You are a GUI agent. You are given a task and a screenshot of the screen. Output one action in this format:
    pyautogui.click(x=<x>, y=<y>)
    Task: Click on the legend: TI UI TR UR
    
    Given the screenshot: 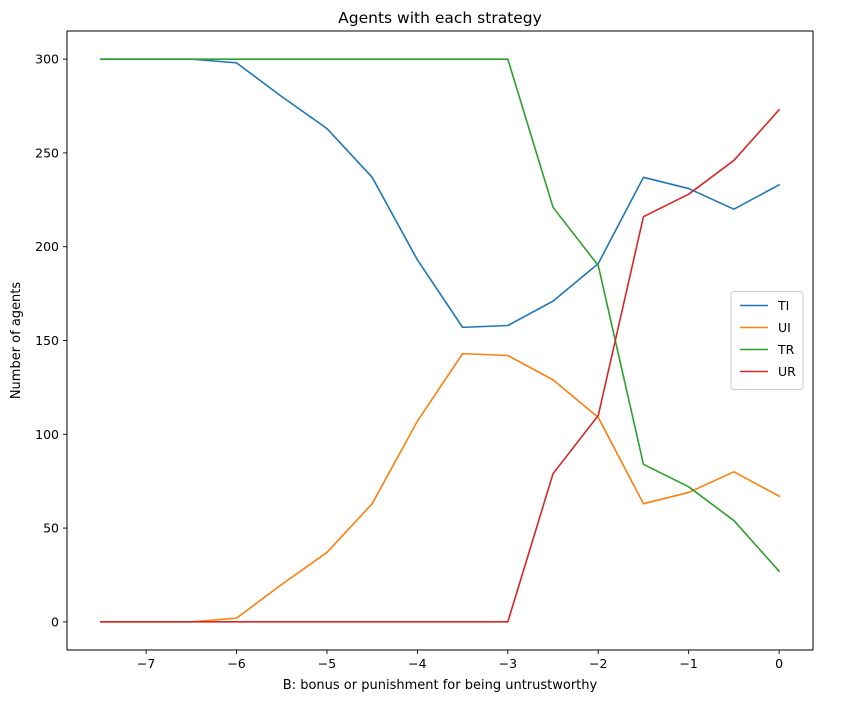 What is the action you would take?
    pyautogui.click(x=767, y=340)
    